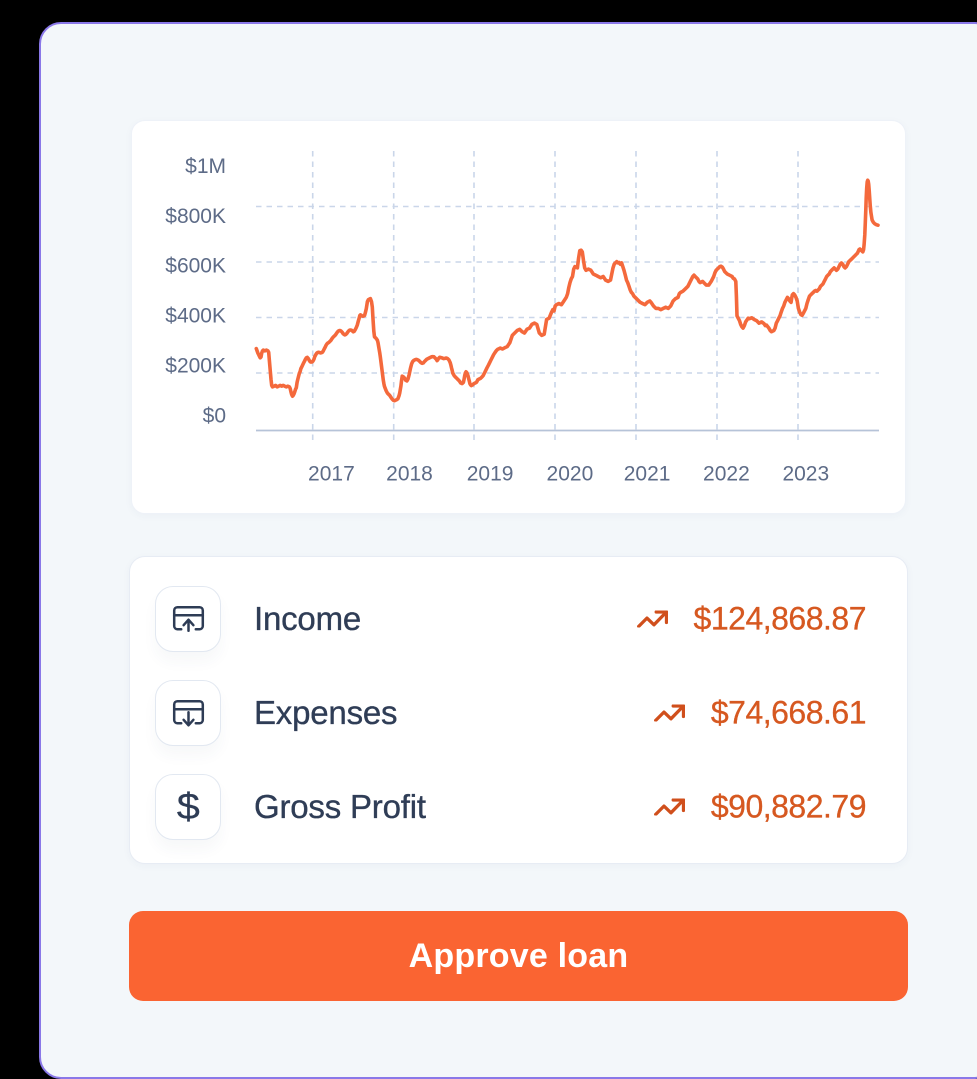 The width and height of the screenshot is (977, 1079). I want to click on svg-text: 2021, so click(647, 474).